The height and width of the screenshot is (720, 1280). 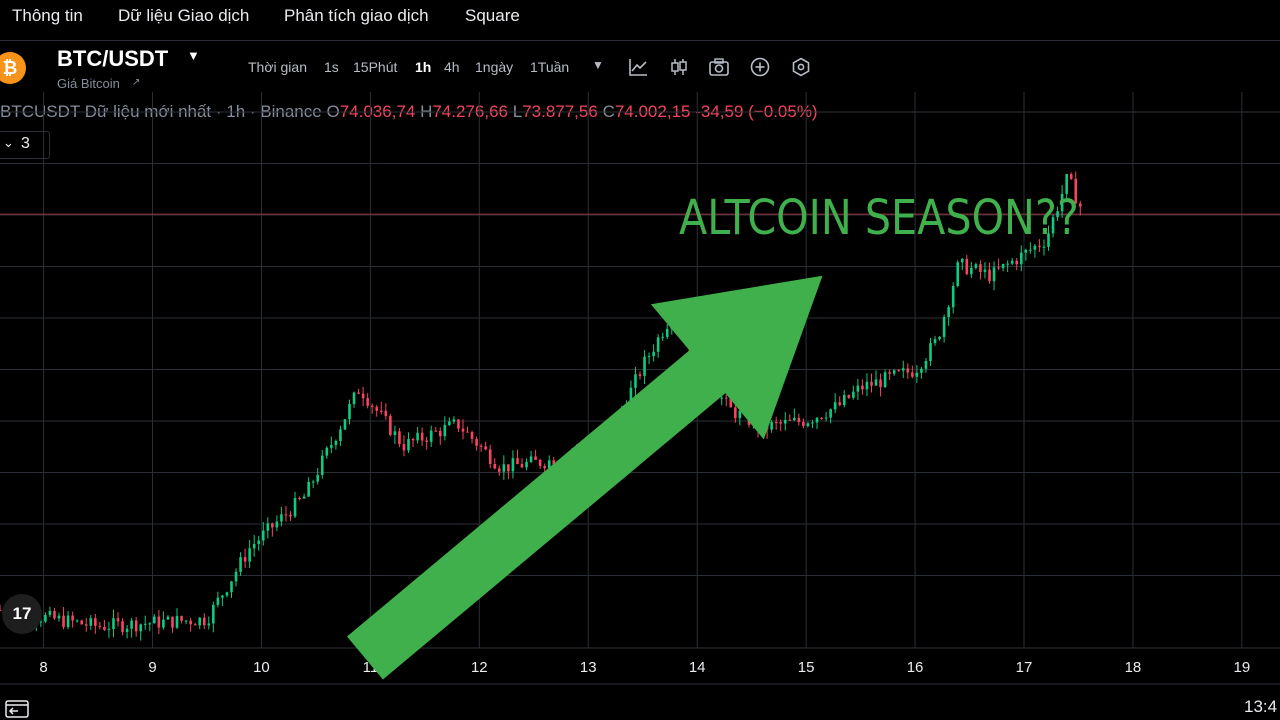 What do you see at coordinates (550, 67) in the screenshot?
I see `tf-1w: 1Tuần` at bounding box center [550, 67].